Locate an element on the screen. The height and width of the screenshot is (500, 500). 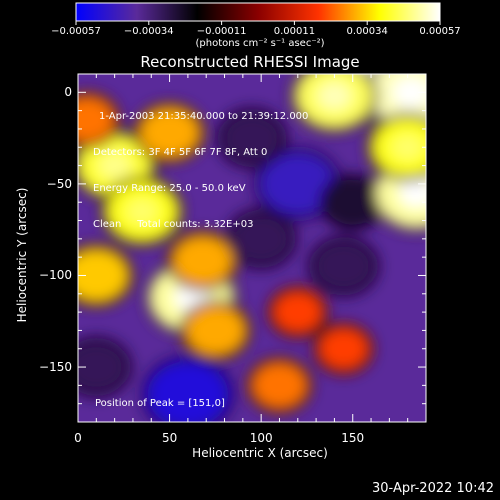
colorbar-tick-label: −0.00034 is located at coordinates (148, 31).